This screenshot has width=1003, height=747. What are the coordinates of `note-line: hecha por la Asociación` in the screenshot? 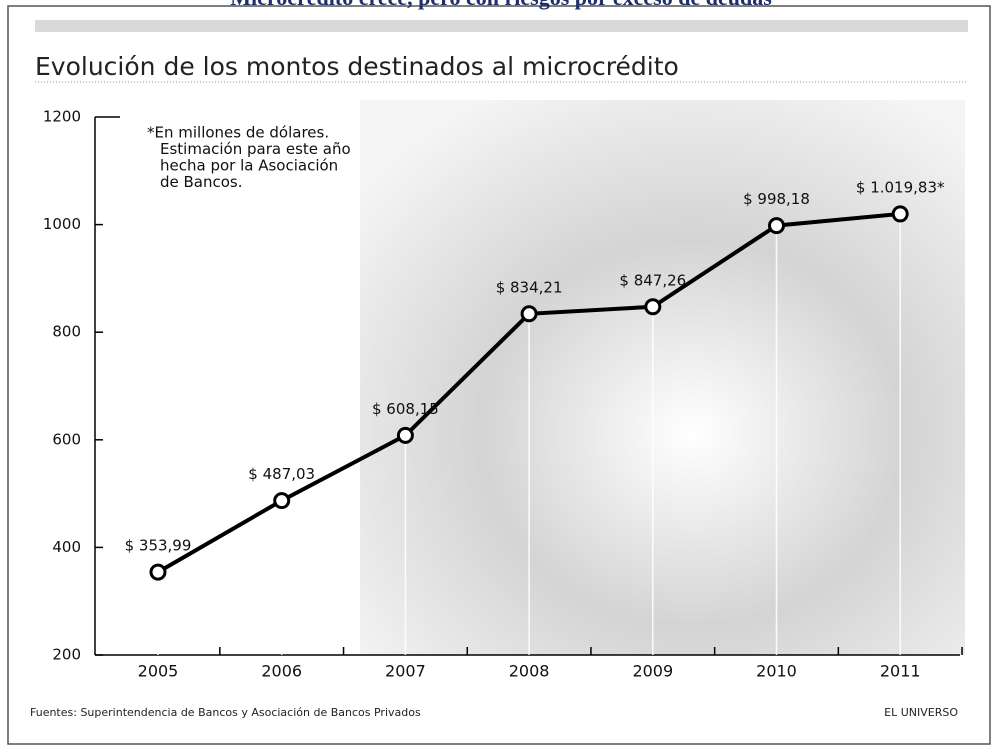 It's located at (249, 166).